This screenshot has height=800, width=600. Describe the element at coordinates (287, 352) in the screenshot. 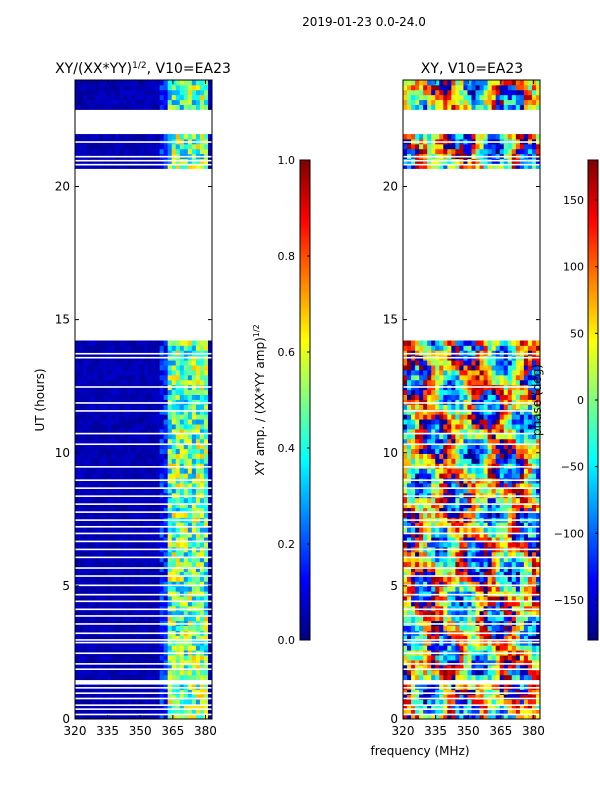

I see `colorbar-tick-label: 0.6` at that location.